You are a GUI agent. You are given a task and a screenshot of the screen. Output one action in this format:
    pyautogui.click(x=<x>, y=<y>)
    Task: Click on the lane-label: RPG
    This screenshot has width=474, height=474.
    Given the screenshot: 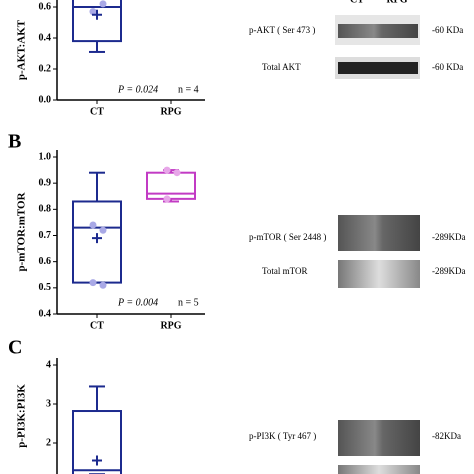 What is the action you would take?
    pyautogui.click(x=396, y=2)
    